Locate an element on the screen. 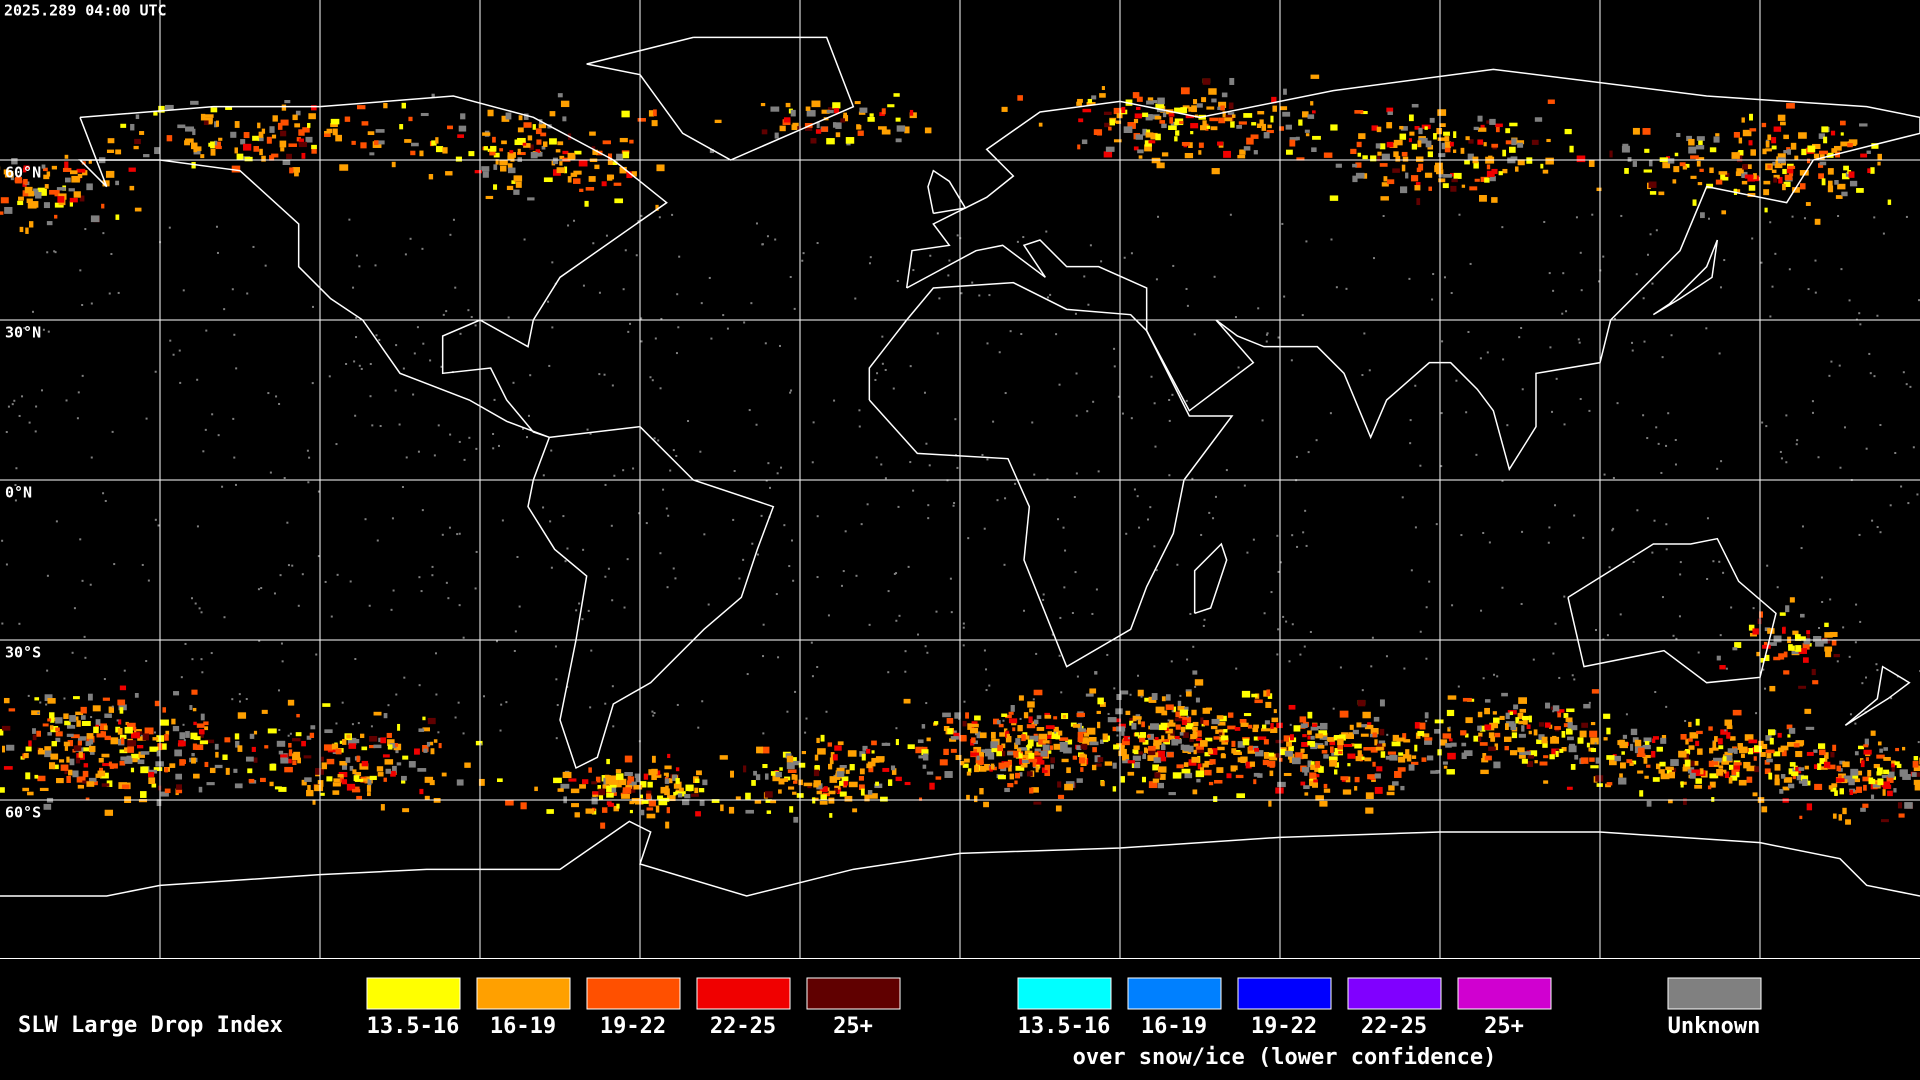 The width and height of the screenshot is (1920, 1080). legend-swatch is located at coordinates (523, 993).